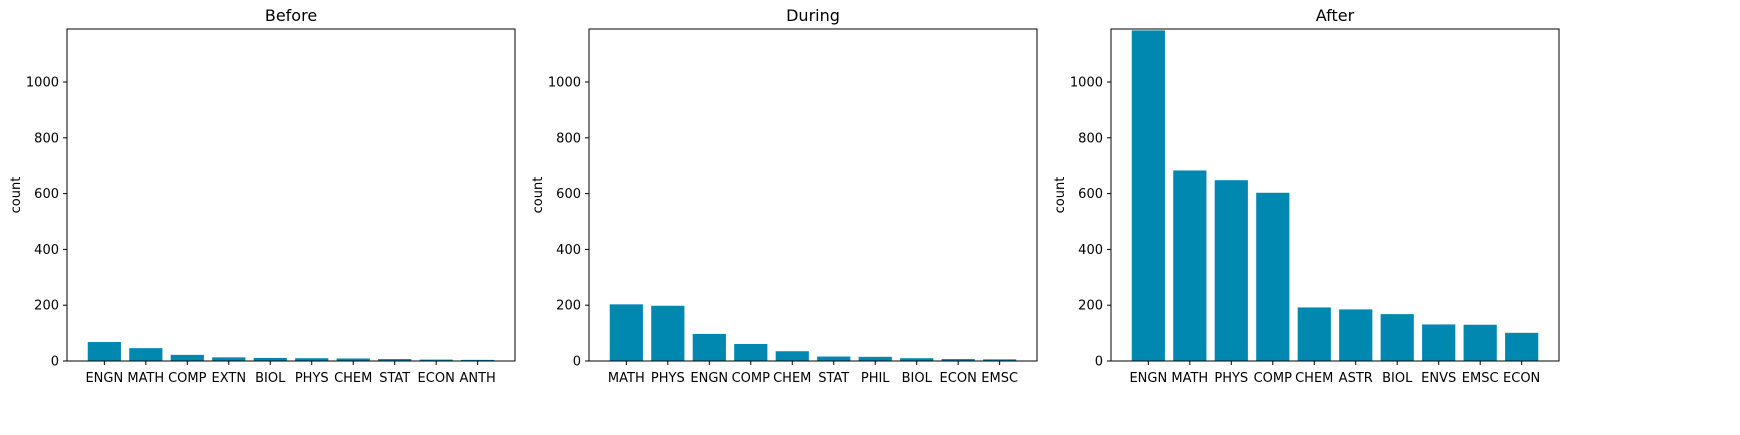 The height and width of the screenshot is (435, 1740). What do you see at coordinates (813, 15) in the screenshot?
I see `chart-title: During` at bounding box center [813, 15].